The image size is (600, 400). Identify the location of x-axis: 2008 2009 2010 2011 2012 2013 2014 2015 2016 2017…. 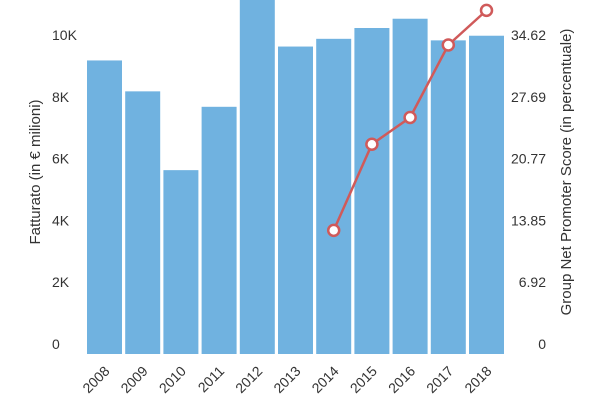
(286, 379).